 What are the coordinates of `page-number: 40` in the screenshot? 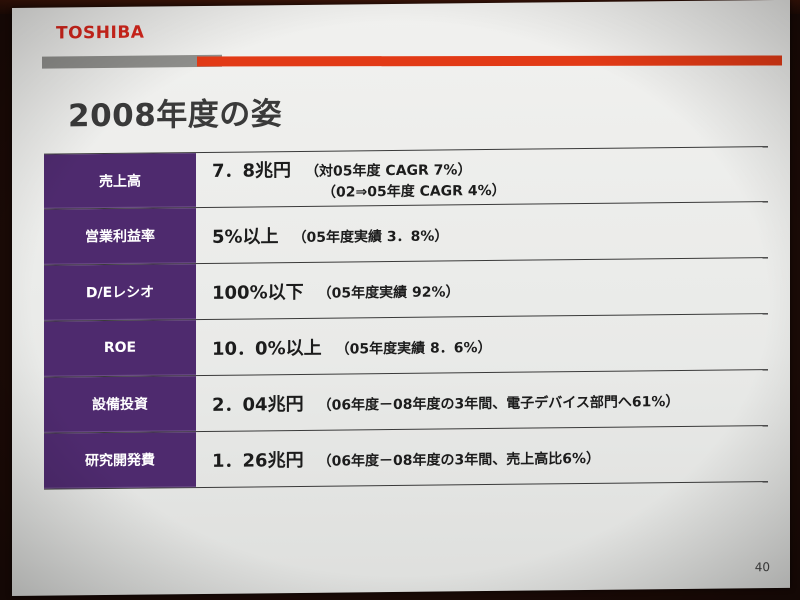 It's located at (762, 567).